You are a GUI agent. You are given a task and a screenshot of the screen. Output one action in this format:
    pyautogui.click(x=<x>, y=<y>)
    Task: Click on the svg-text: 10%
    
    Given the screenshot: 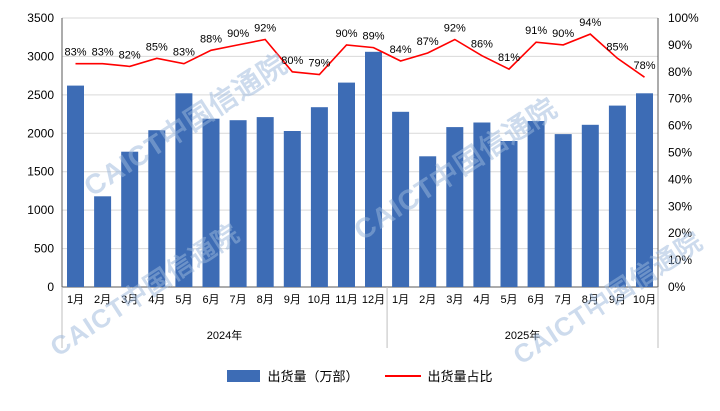 What is the action you would take?
    pyautogui.click(x=680, y=260)
    